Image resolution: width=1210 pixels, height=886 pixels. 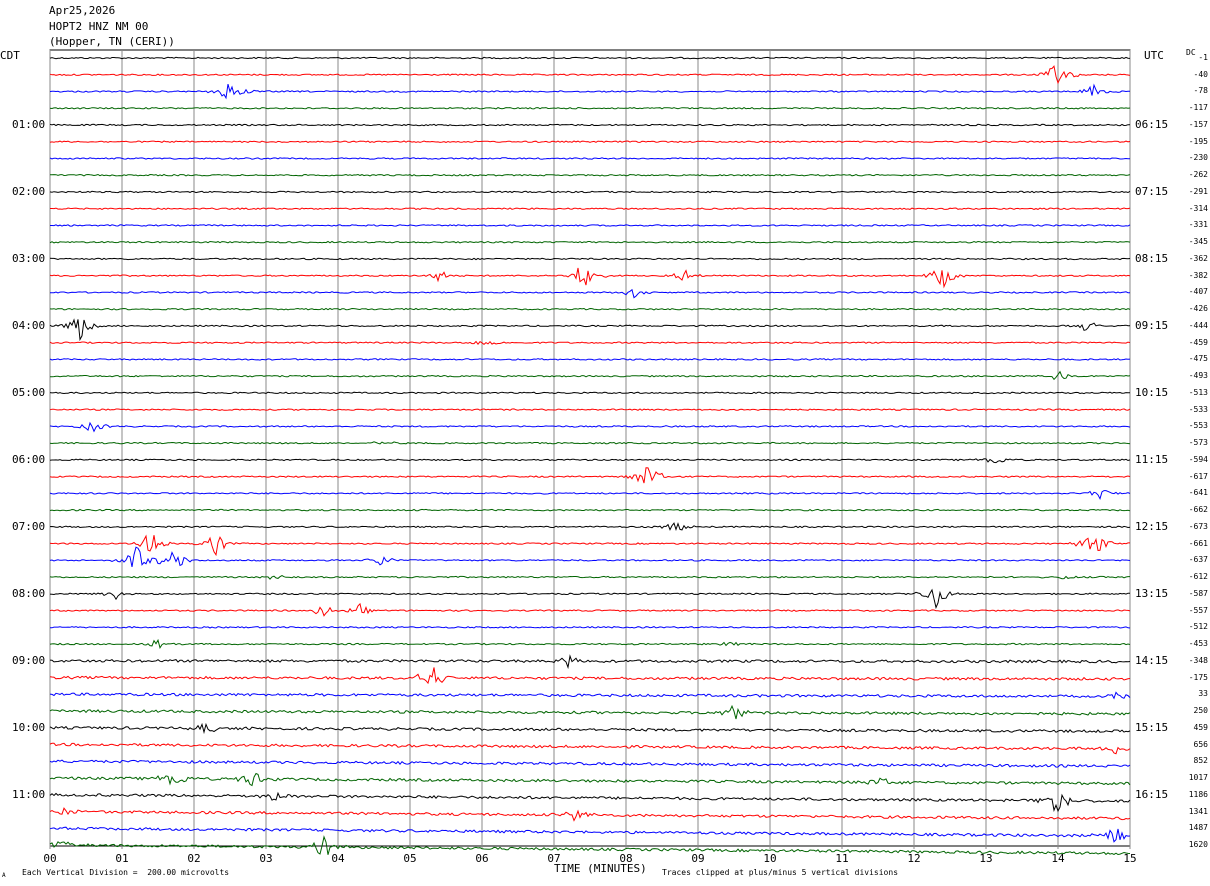 What do you see at coordinates (121, 858) in the screenshot?
I see `x-tick-label: 01` at bounding box center [121, 858].